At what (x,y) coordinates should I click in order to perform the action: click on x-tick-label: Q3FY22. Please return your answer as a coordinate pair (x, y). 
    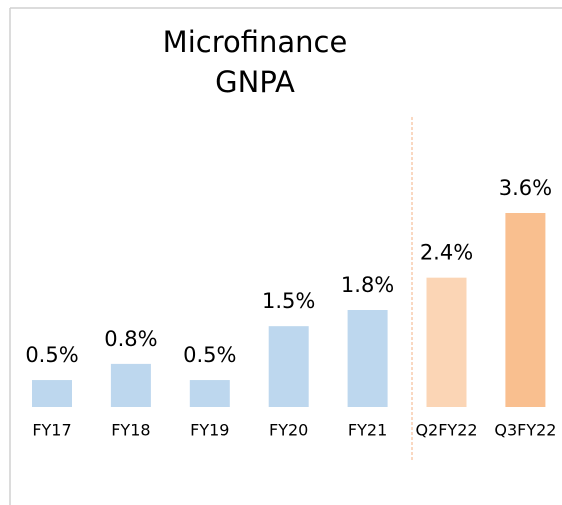
    Looking at the image, I should click on (525, 430).